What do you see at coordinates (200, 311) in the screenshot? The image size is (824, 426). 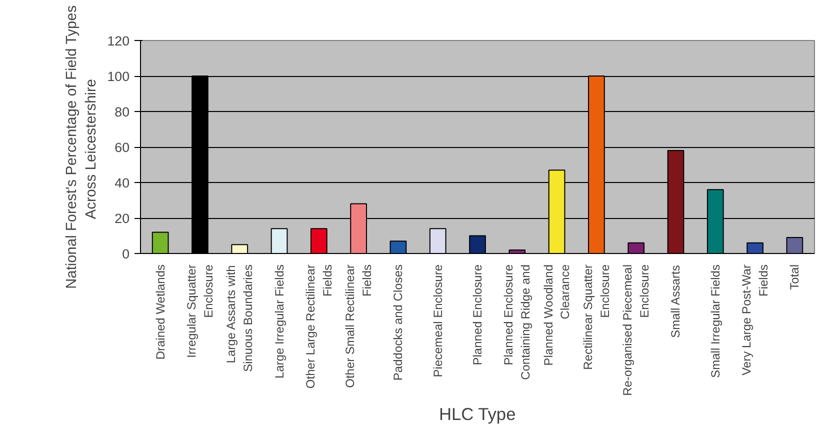 I see `x-tick-label: Irregular Squatter Enclosure` at bounding box center [200, 311].